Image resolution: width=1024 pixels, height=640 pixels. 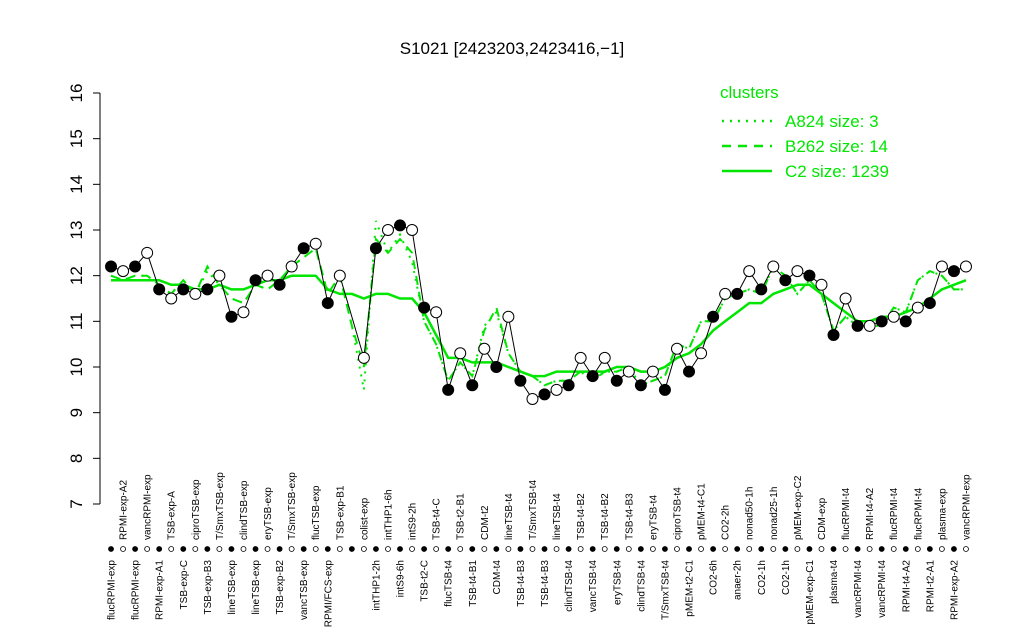 I want to click on x-tick-label: colist-exp, so click(x=364, y=518).